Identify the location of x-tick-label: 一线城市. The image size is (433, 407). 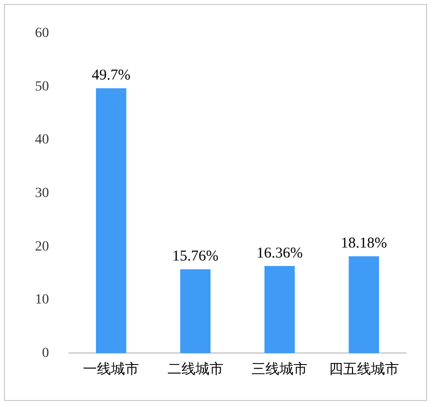
(111, 369).